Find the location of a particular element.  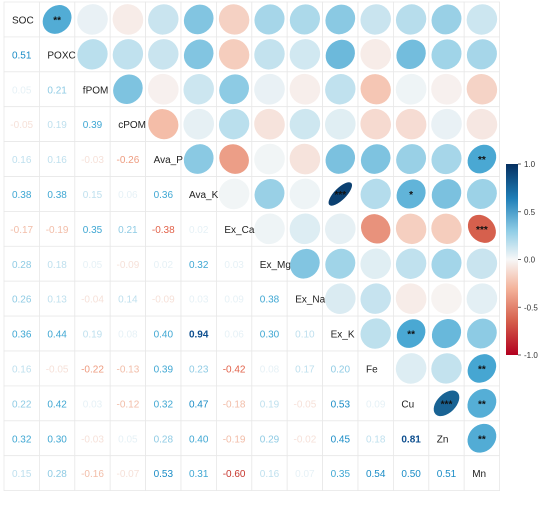

correlation-value-label: 0.42 is located at coordinates (57, 404).